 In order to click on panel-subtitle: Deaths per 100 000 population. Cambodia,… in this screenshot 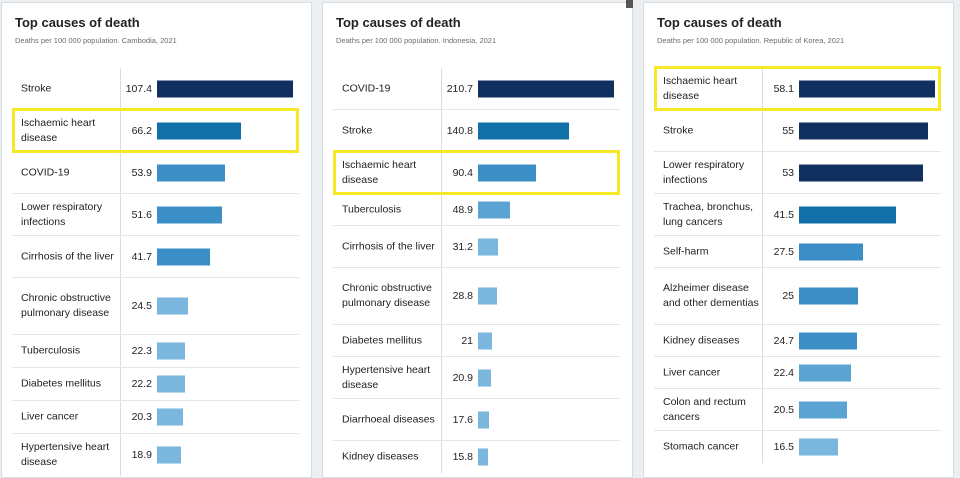, I will do `click(96, 40)`.